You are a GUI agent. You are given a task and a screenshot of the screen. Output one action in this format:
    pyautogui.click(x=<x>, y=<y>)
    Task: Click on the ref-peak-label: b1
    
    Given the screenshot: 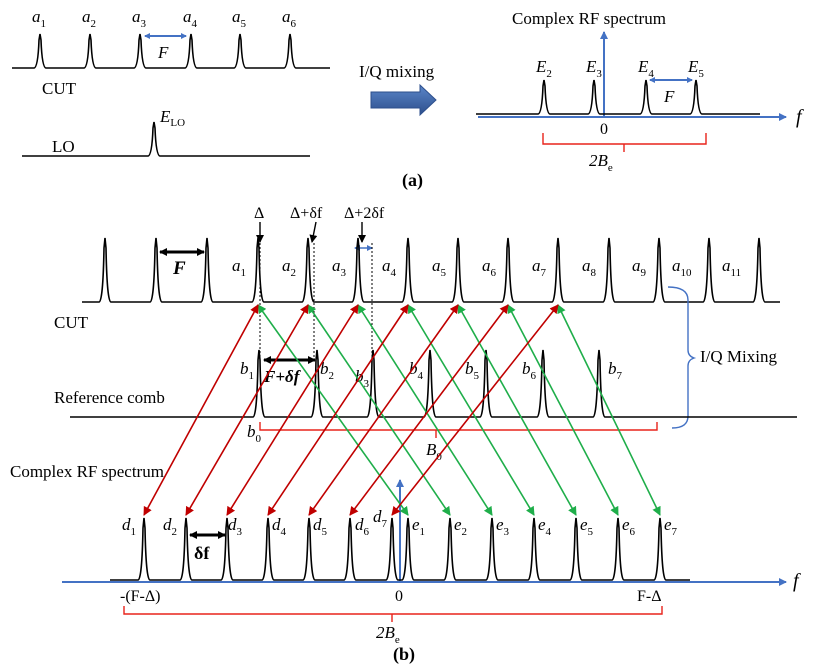 What is the action you would take?
    pyautogui.click(x=247, y=370)
    